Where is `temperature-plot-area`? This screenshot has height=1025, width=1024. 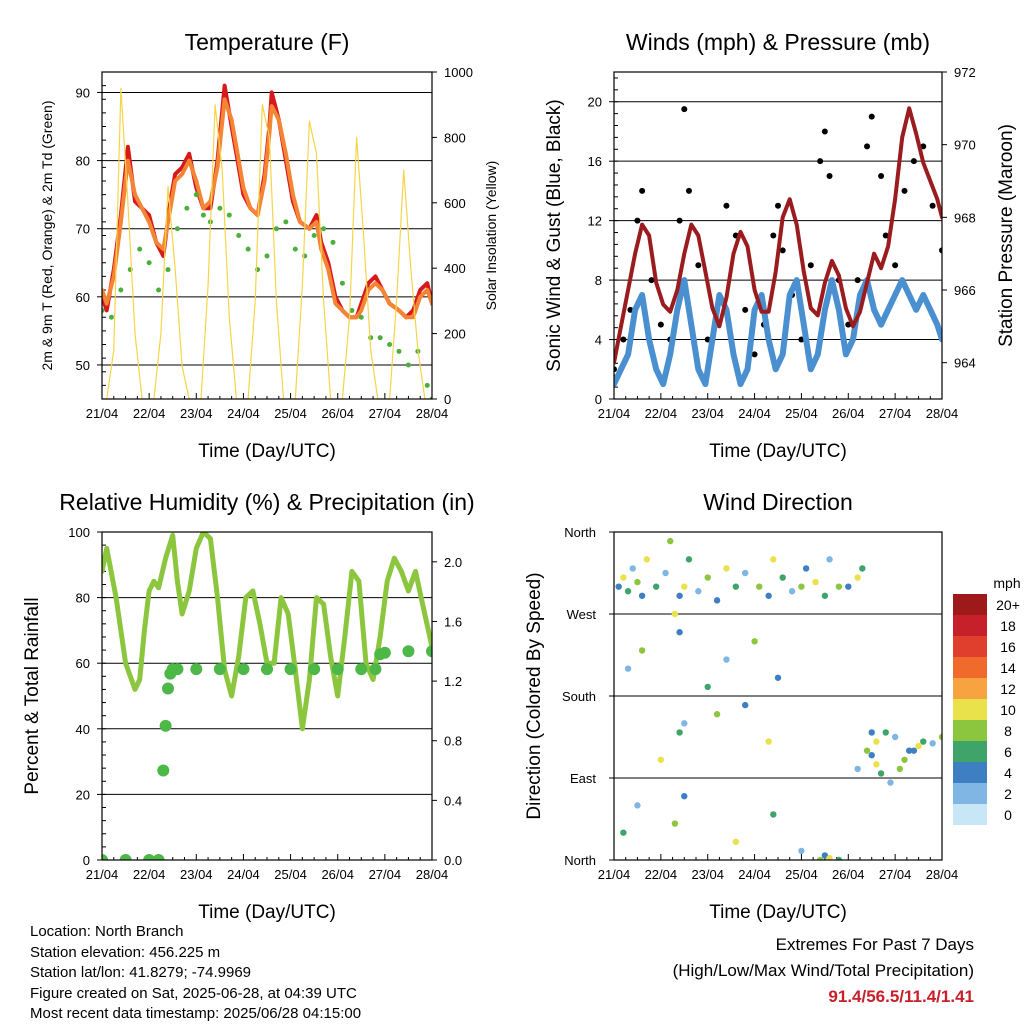
temperature-plot-area is located at coordinates (267, 244).